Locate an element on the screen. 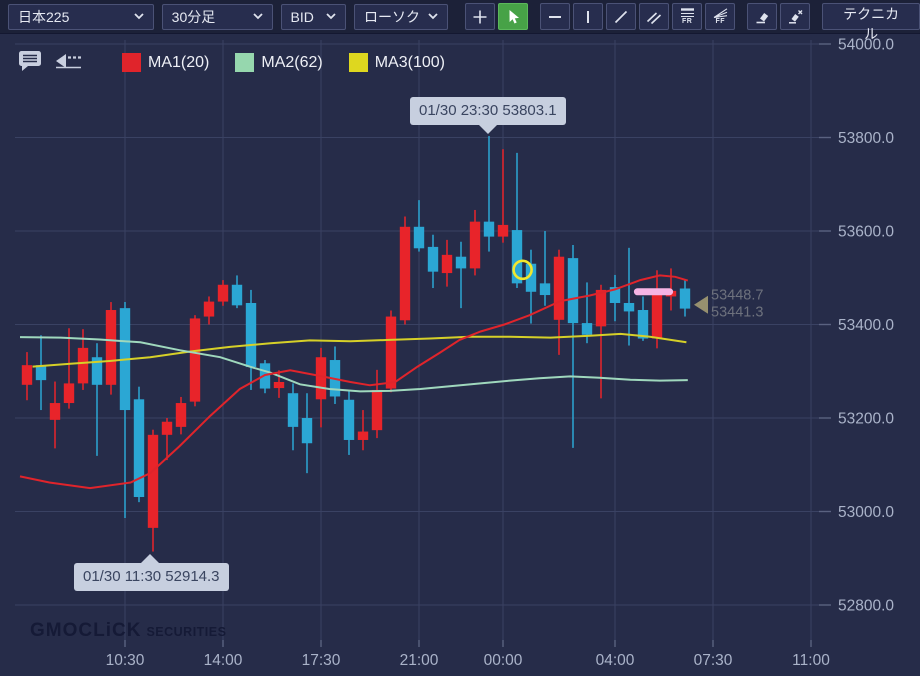  timeframe-label: 30分足 is located at coordinates (193, 16).